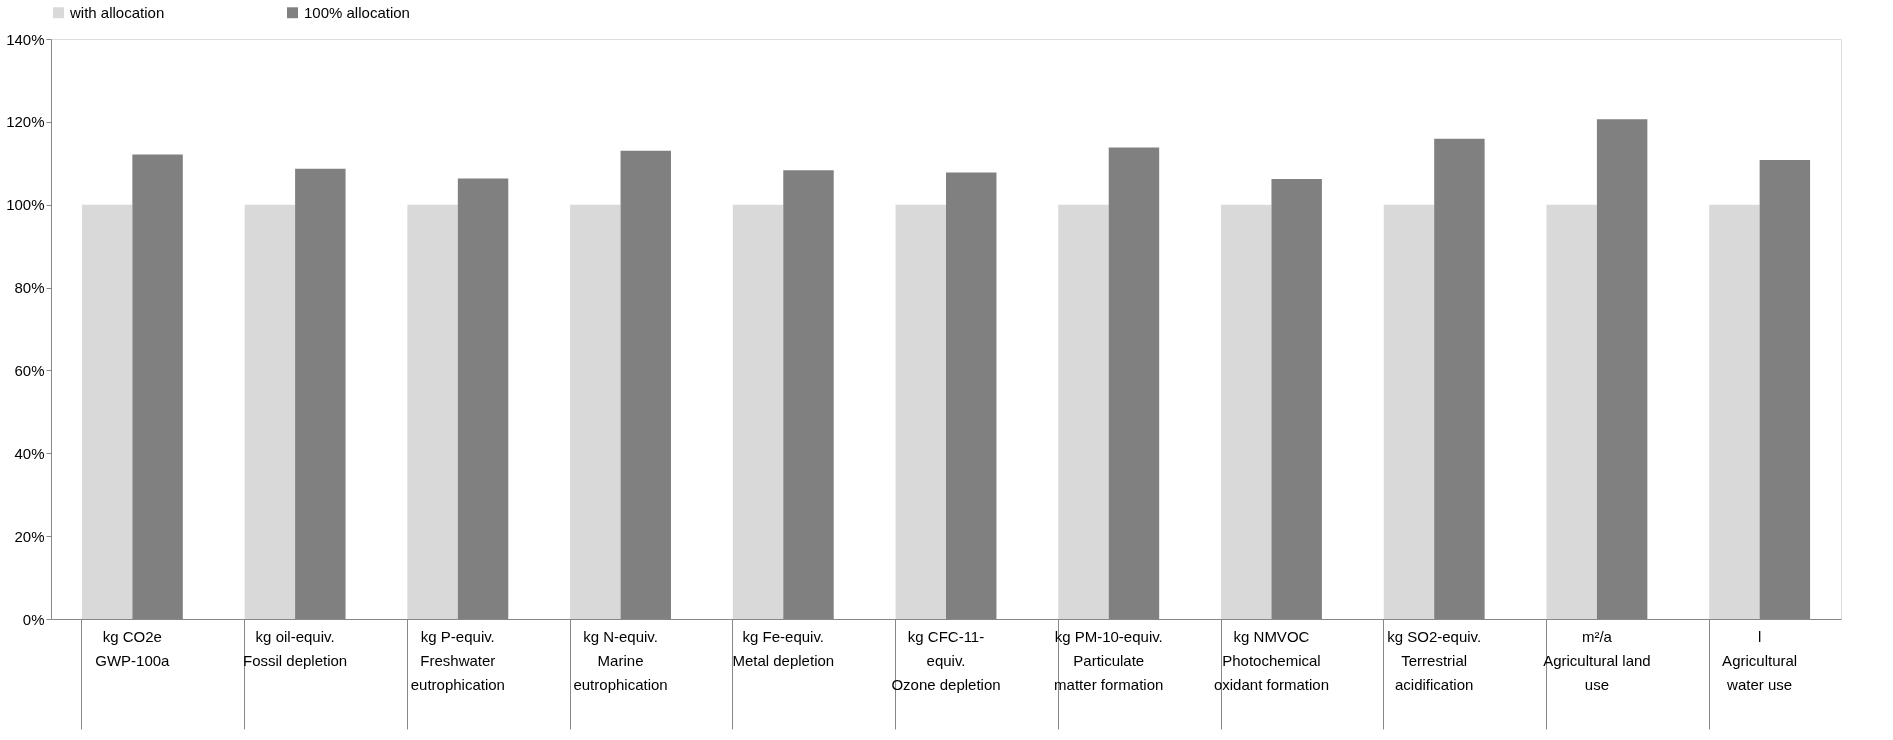 Image resolution: width=1893 pixels, height=740 pixels. I want to click on y-tick-label: 0%, so click(33, 619).